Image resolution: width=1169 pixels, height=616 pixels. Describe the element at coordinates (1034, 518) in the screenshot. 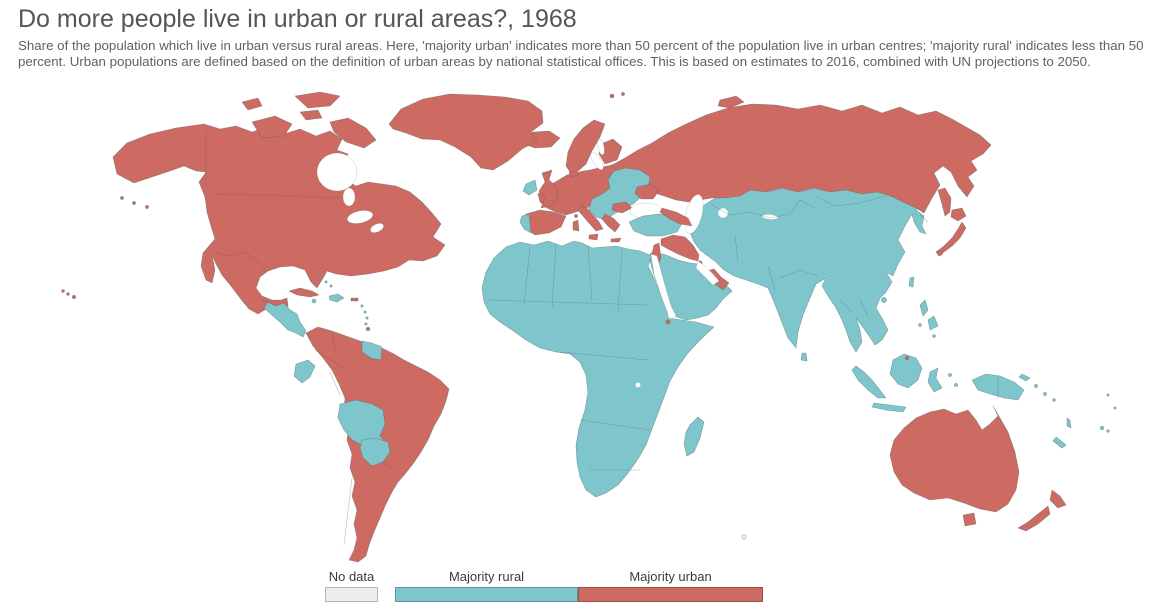

I see `region-nz-south` at that location.